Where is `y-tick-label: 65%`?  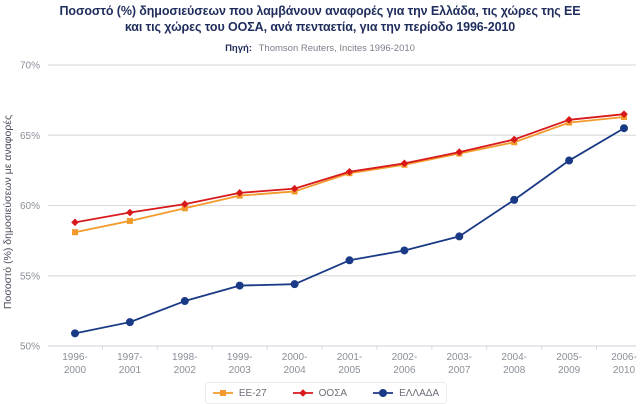 y-tick-label: 65% is located at coordinates (30, 136).